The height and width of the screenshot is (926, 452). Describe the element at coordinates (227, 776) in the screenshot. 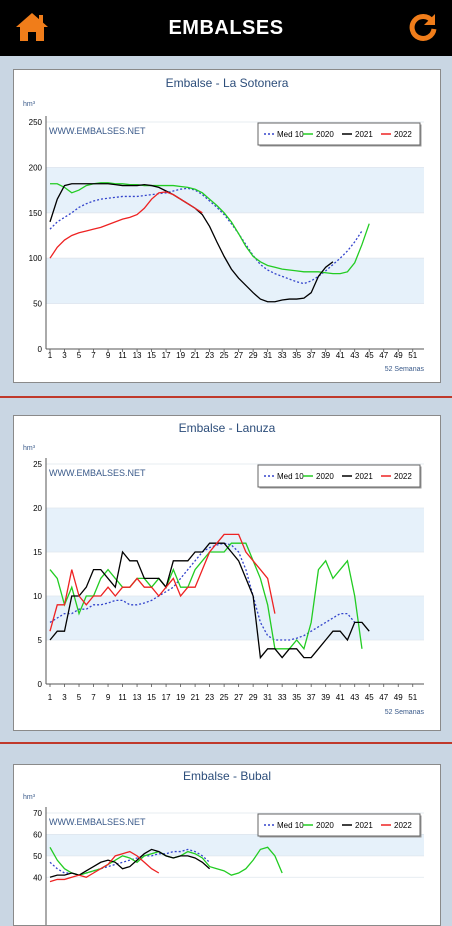

I see `chart-title: Embalse - Bubal` at that location.